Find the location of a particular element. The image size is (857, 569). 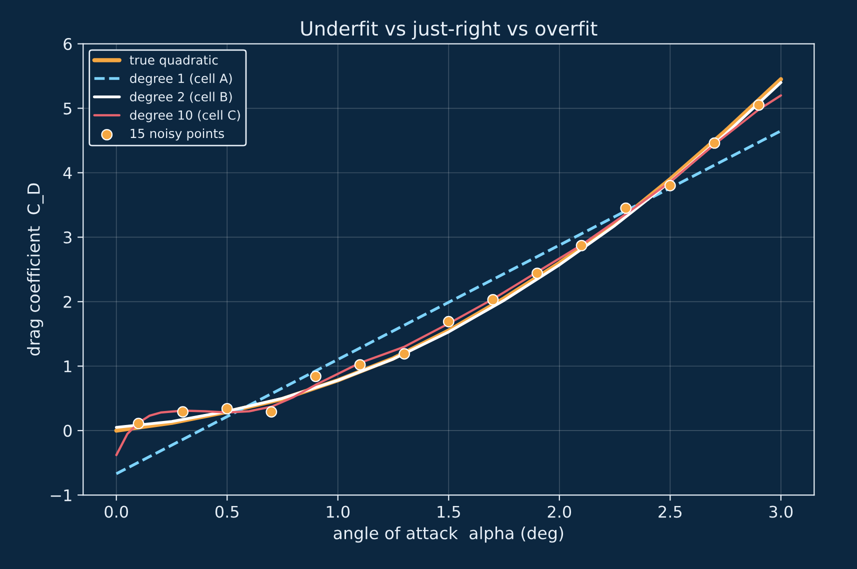

y-tick-label: 2 is located at coordinates (68, 302).